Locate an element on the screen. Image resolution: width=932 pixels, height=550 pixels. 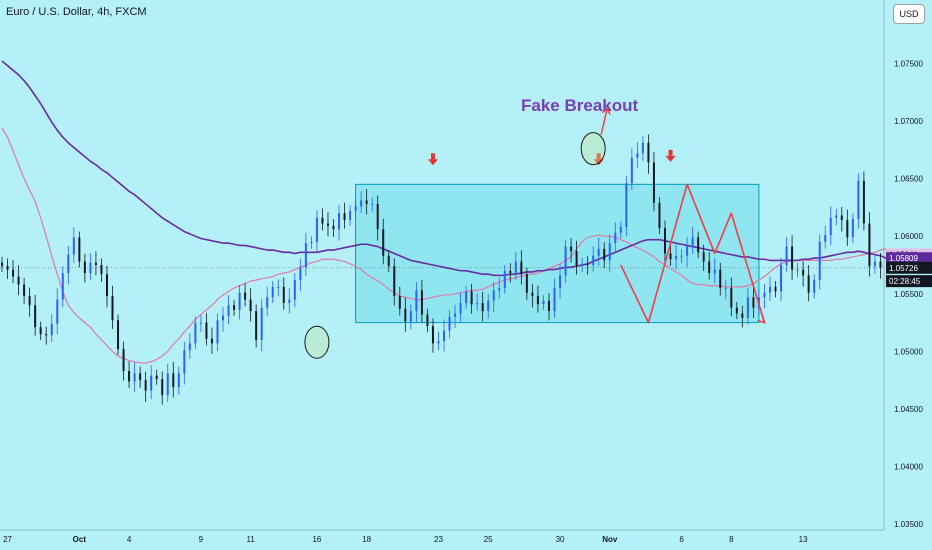
highlight-circle is located at coordinates (317, 342).